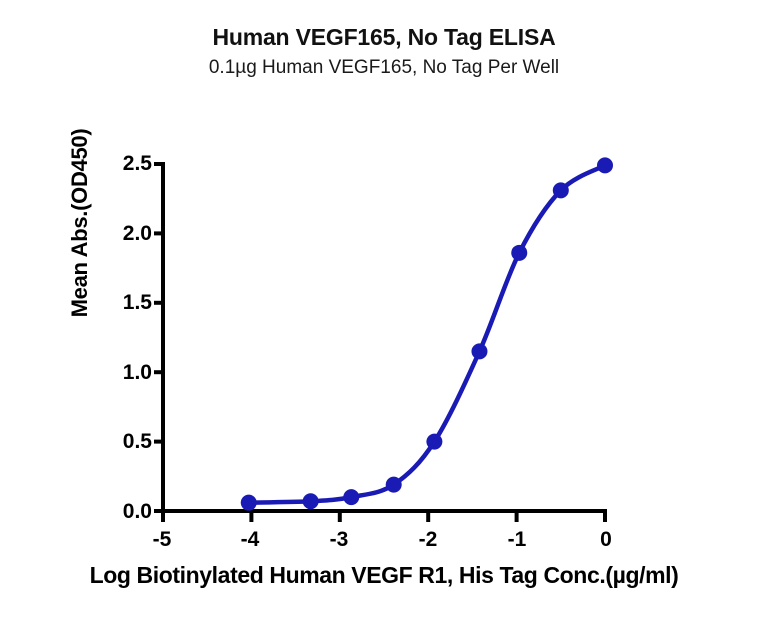 The height and width of the screenshot is (625, 768). Describe the element at coordinates (339, 539) in the screenshot. I see `x-tick-label-2: -3` at that location.